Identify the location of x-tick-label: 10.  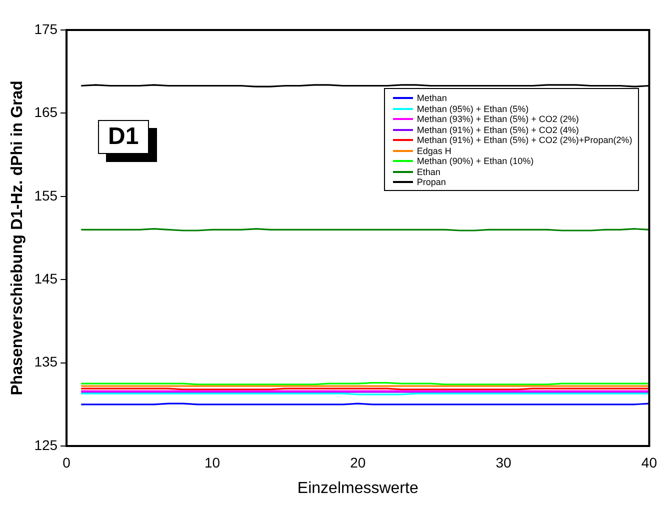
(212, 462).